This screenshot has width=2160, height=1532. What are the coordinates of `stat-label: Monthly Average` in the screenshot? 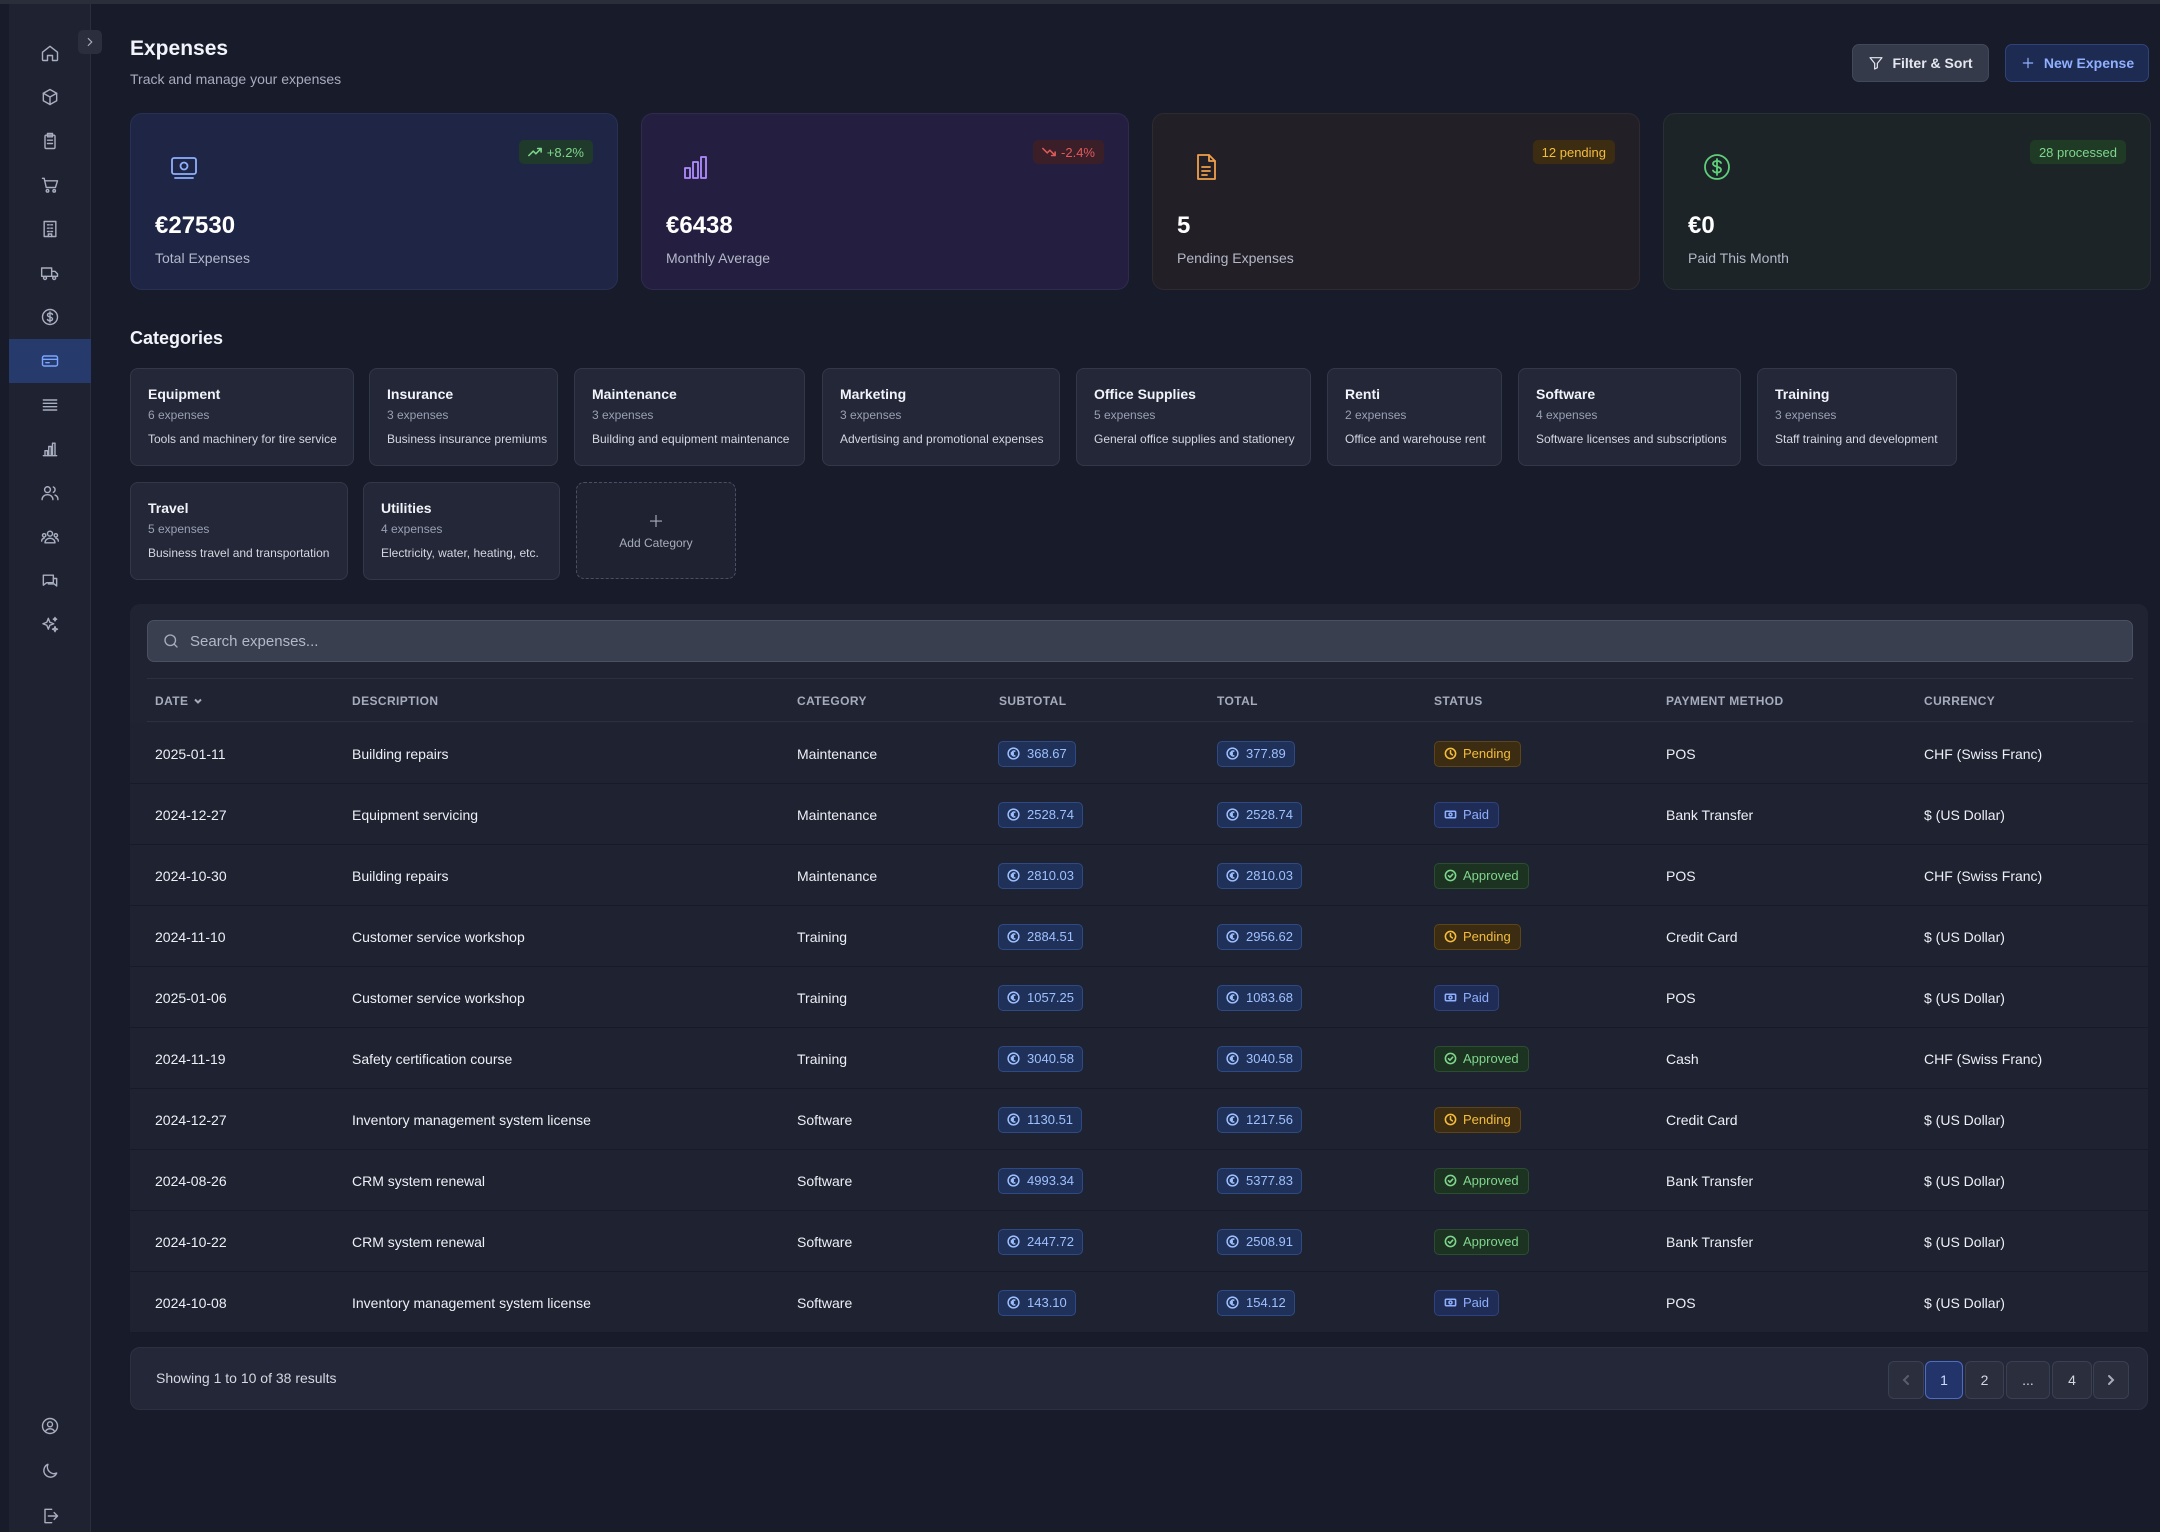 It's located at (718, 258).